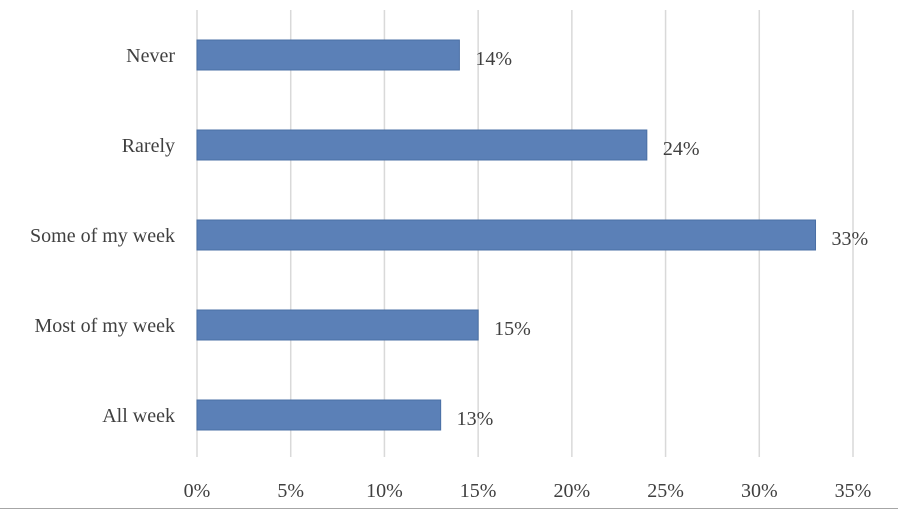 The image size is (898, 511). What do you see at coordinates (384, 491) in the screenshot?
I see `x-tick-label: 10%` at bounding box center [384, 491].